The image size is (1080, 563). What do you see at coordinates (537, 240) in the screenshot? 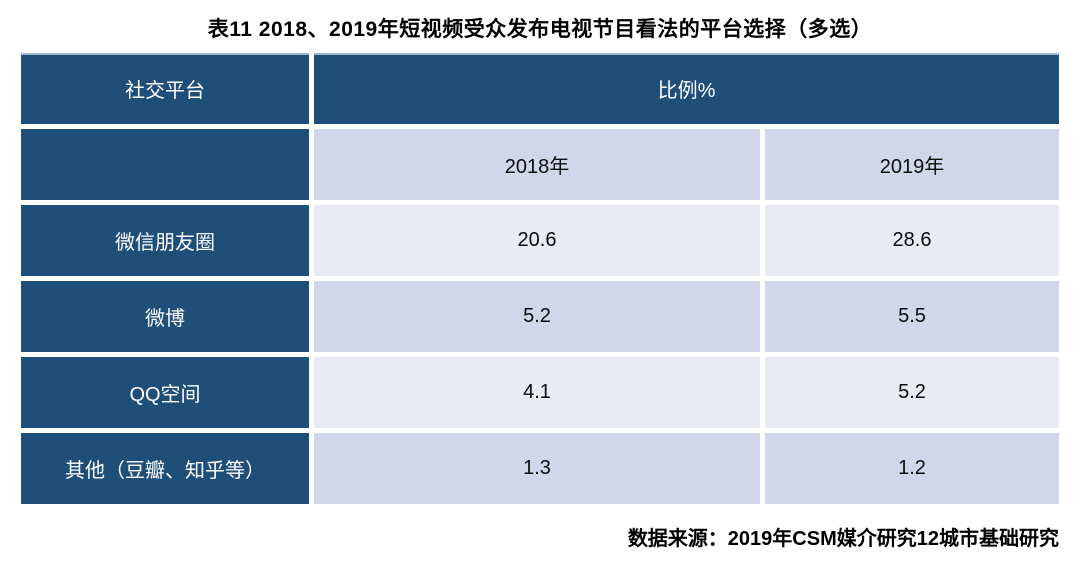
I see `cell-value-wechat-2018: 20.6` at bounding box center [537, 240].